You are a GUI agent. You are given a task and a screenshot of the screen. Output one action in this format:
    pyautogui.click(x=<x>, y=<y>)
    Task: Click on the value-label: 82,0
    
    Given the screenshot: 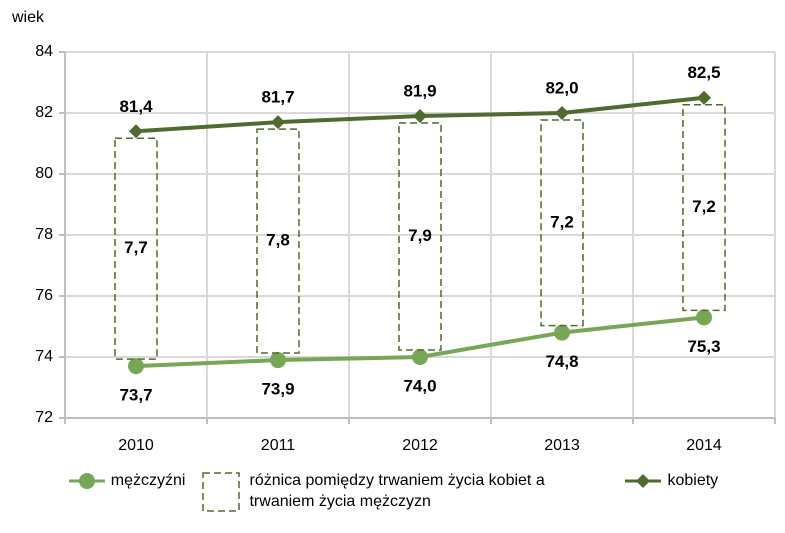 What is the action you would take?
    pyautogui.click(x=561, y=87)
    